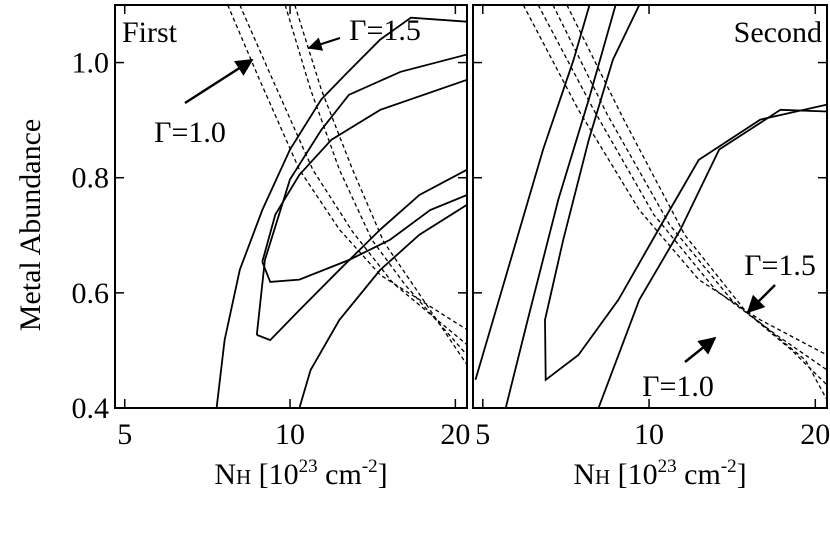 Image resolution: width=830 pixels, height=545 pixels. Describe the element at coordinates (91, 408) in the screenshot. I see `y-tick-label: 0.4` at that location.